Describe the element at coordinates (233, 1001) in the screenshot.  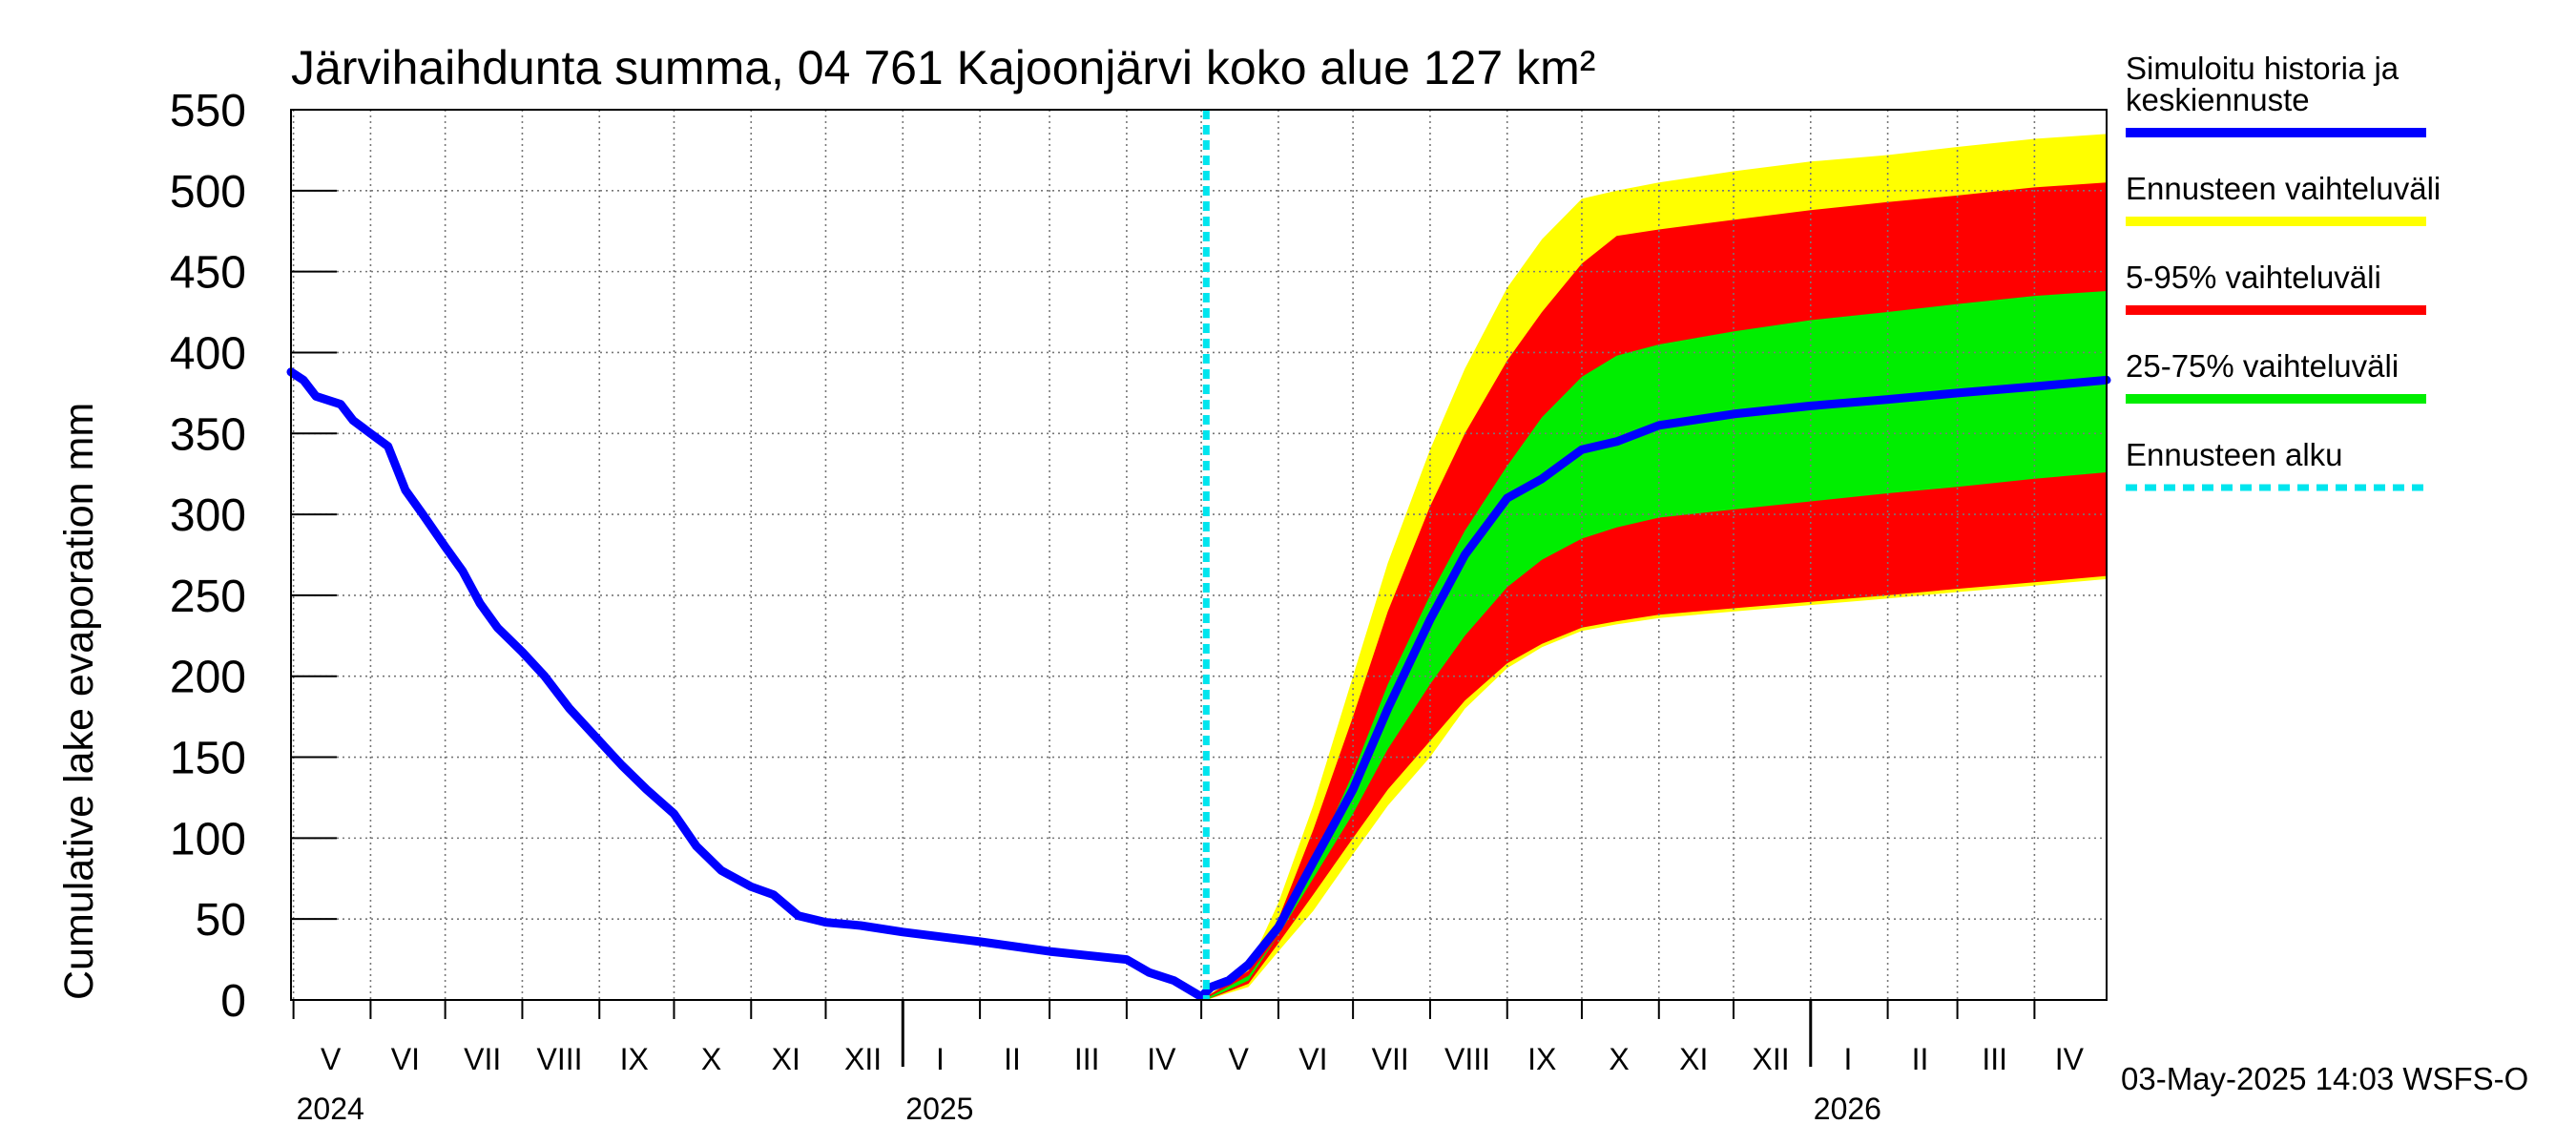
I see `y-tick-label: 0` at that location.